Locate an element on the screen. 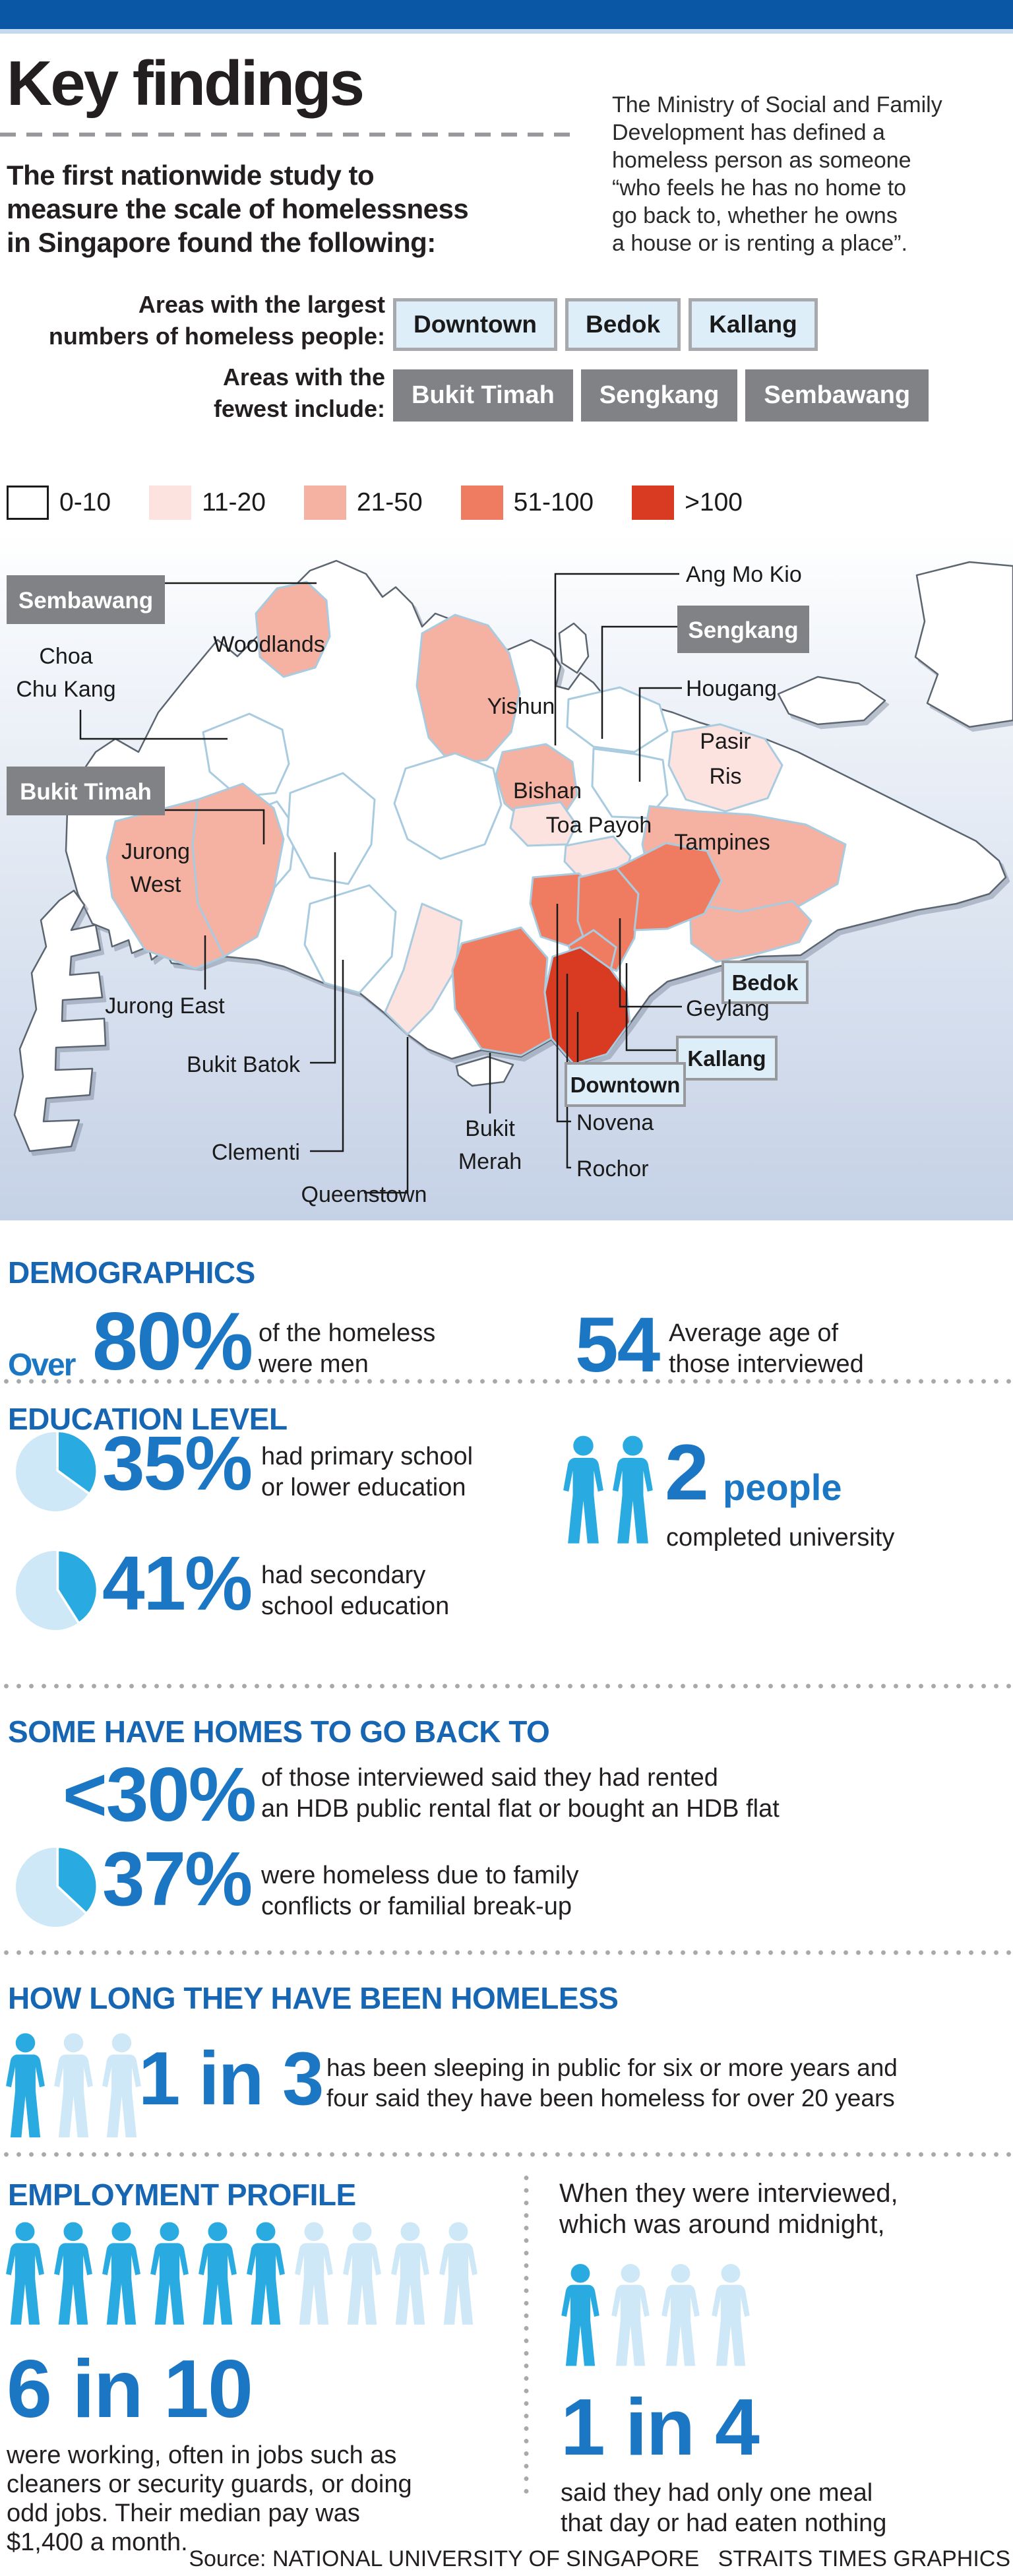  region-yishun is located at coordinates (468, 689).